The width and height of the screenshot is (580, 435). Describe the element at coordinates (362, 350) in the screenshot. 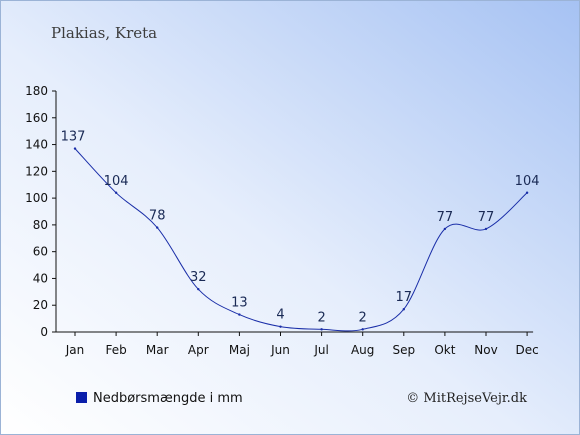

I see `x-tick-label: Aug` at that location.